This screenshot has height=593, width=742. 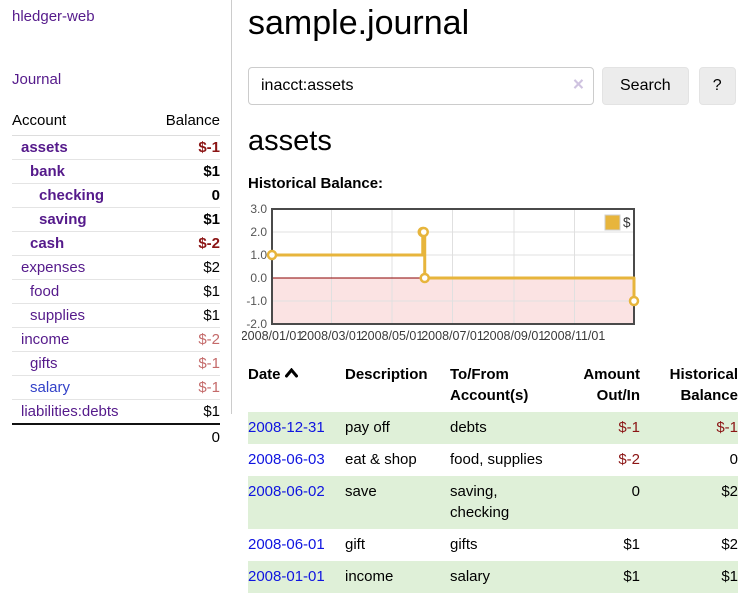 I want to click on svg-text: 2008/03/01, so click(x=331, y=336).